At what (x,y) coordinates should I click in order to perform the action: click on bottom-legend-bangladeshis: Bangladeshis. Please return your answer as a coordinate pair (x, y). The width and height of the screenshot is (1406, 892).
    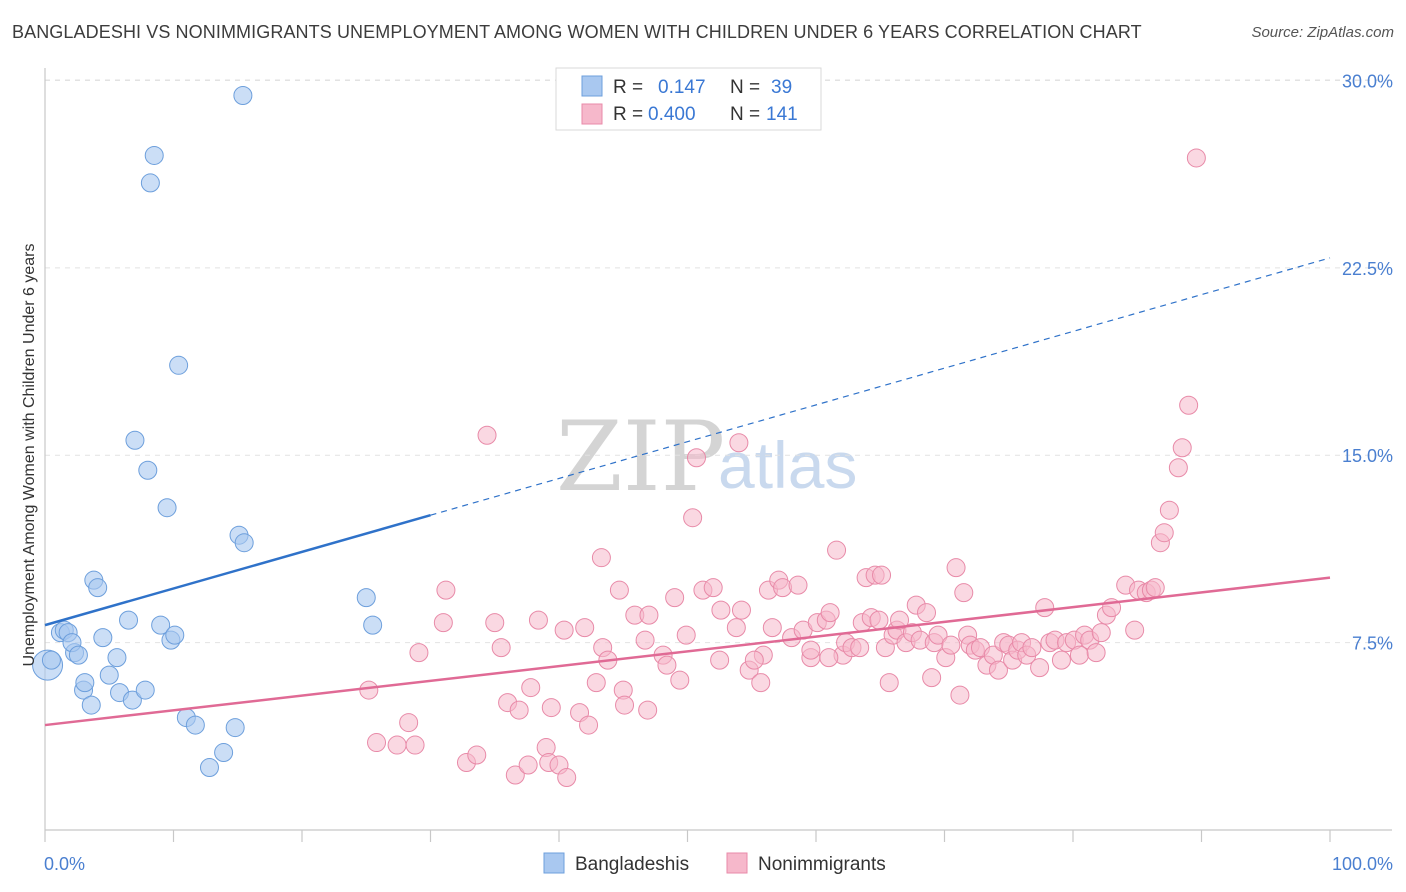
    Looking at the image, I should click on (632, 864).